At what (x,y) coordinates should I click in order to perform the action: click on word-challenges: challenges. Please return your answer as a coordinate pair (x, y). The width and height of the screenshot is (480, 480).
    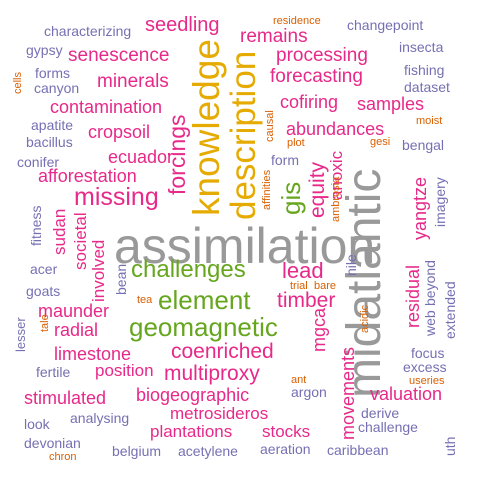
    Looking at the image, I should click on (188, 269).